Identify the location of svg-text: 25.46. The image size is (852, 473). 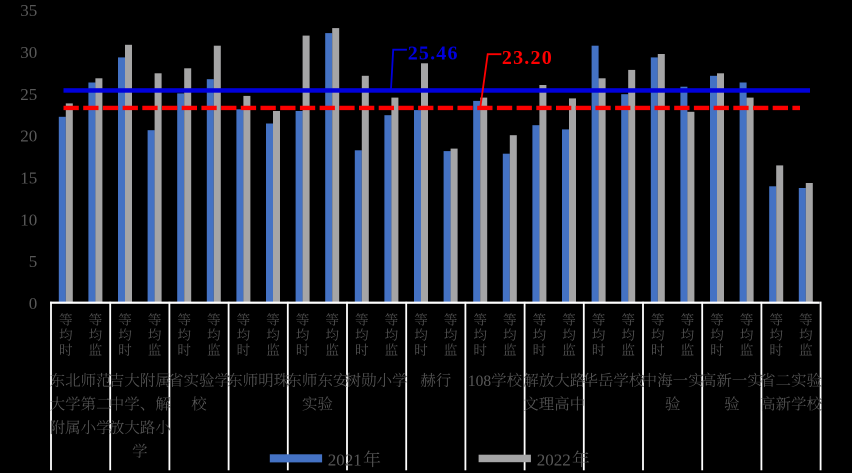
(433, 53).